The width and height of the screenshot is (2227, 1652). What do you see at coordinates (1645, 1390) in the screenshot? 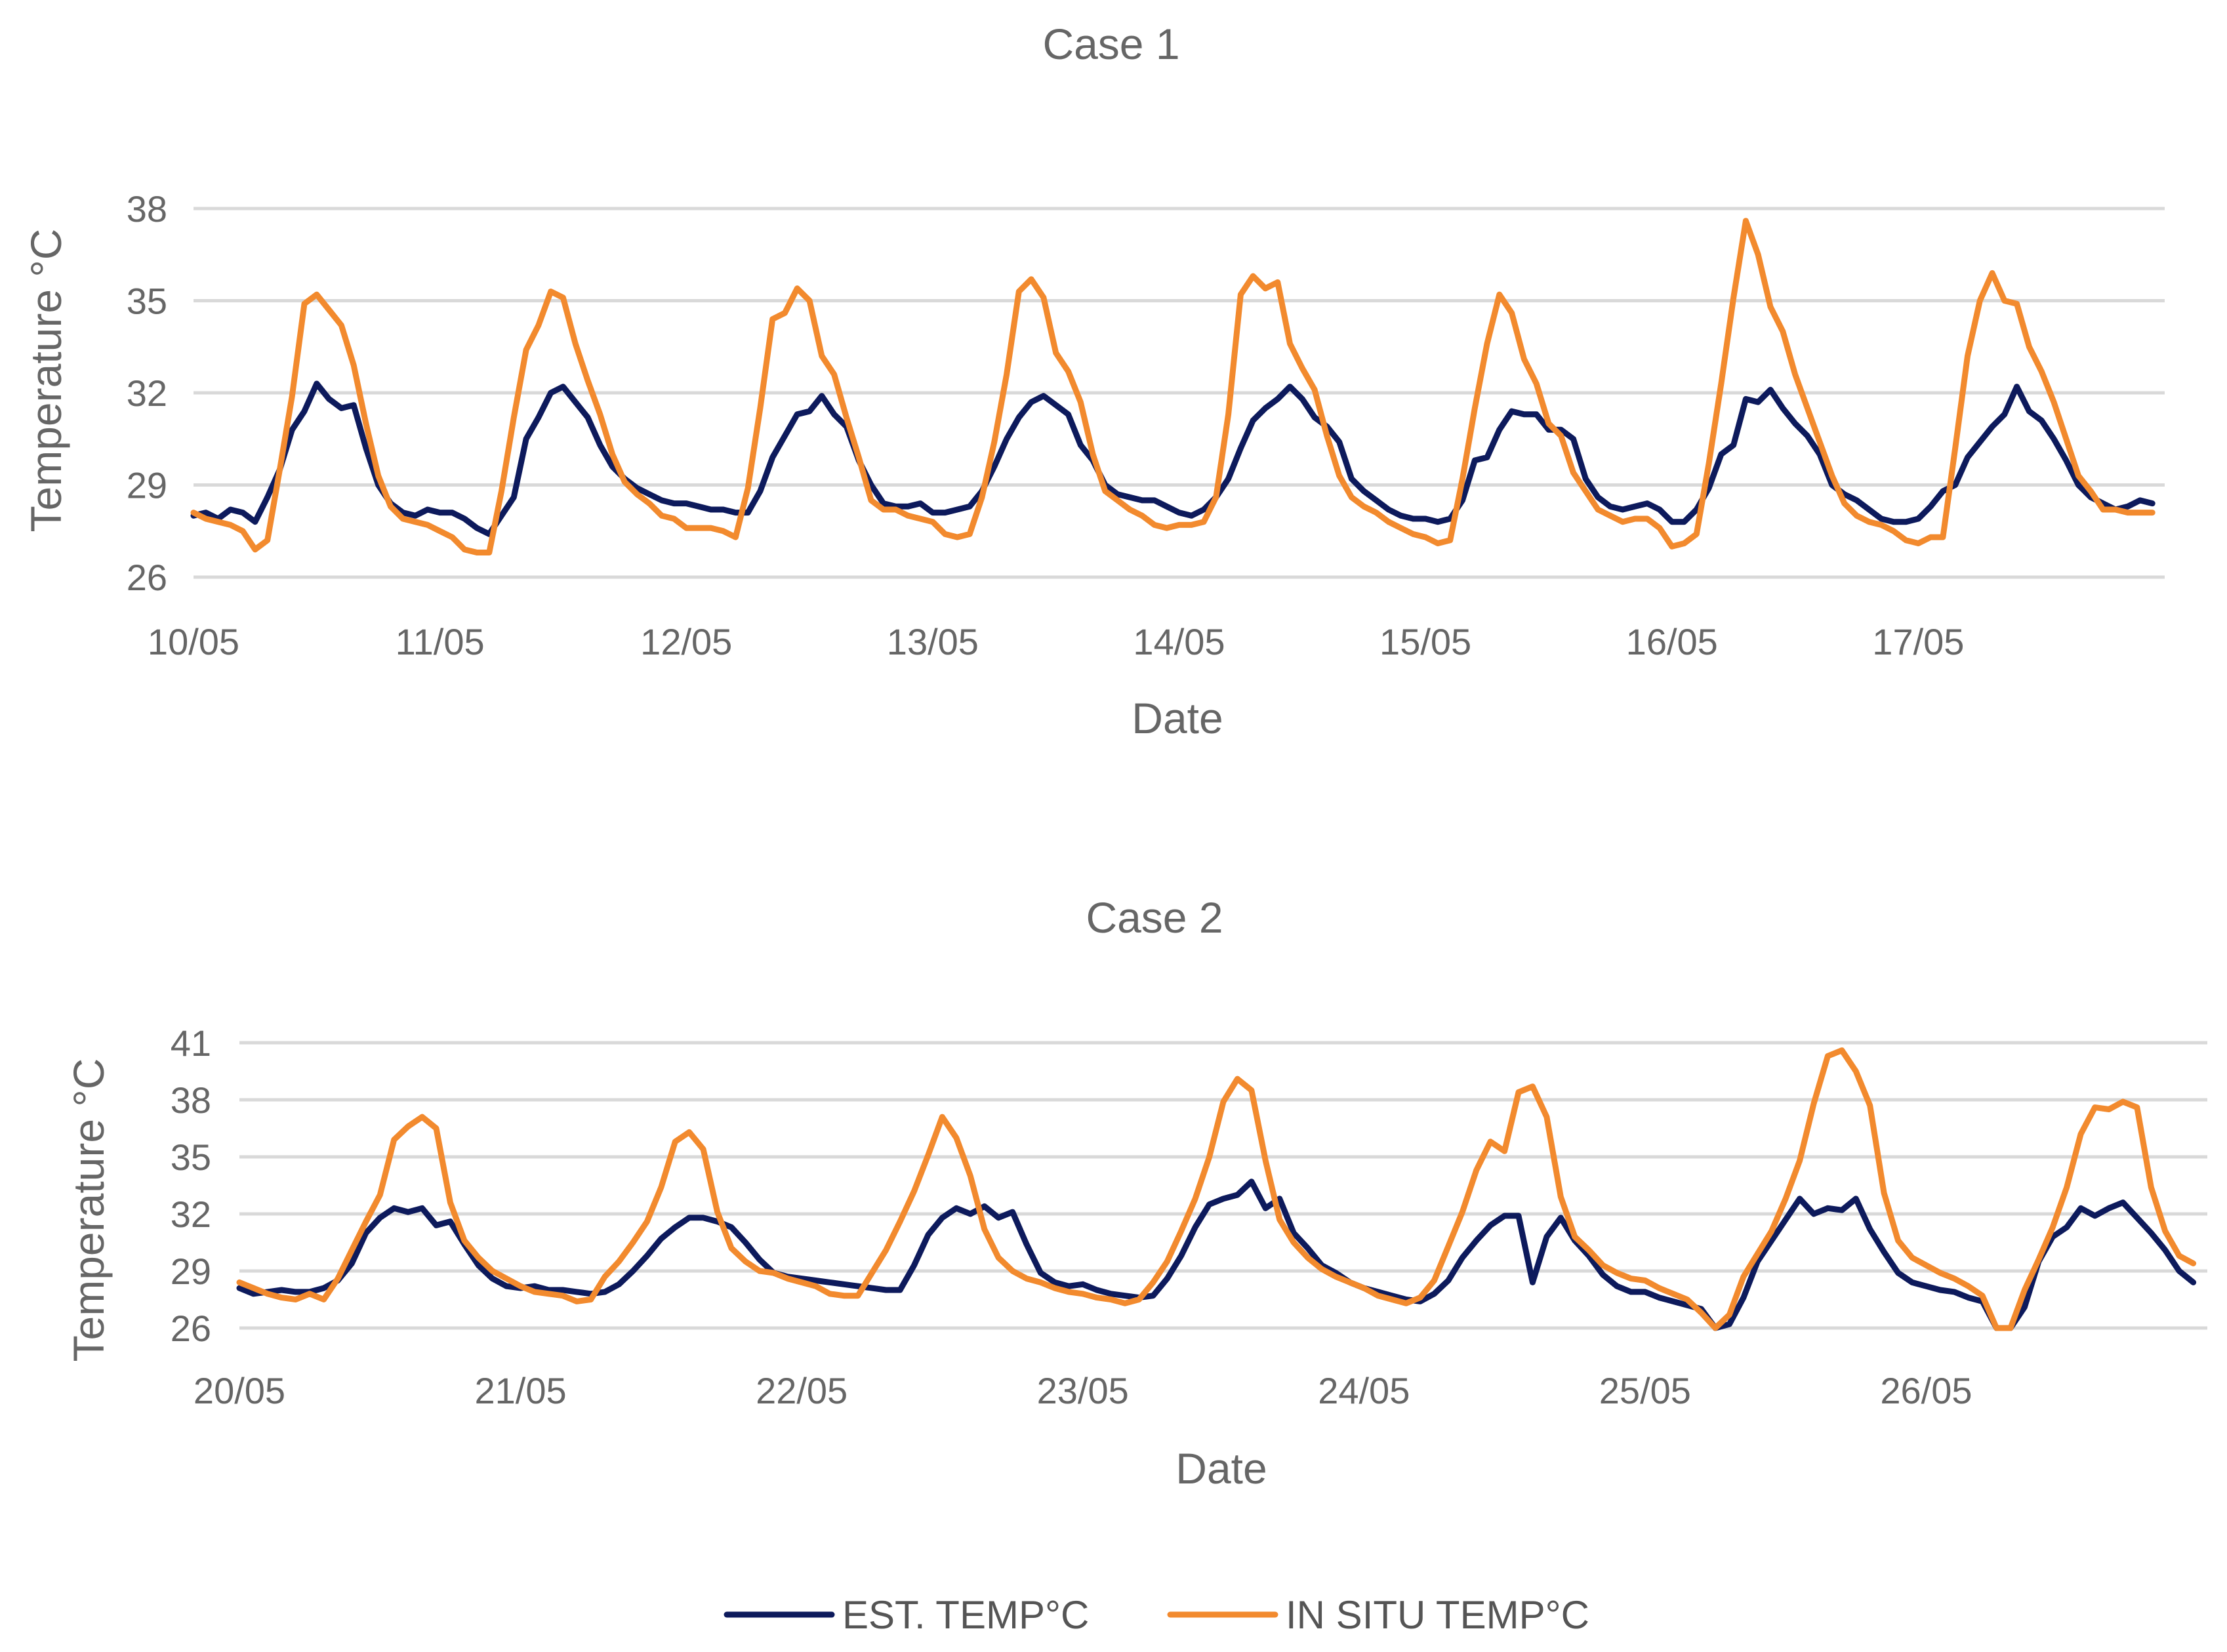
I see `x-tick-label: 25/05` at bounding box center [1645, 1390].